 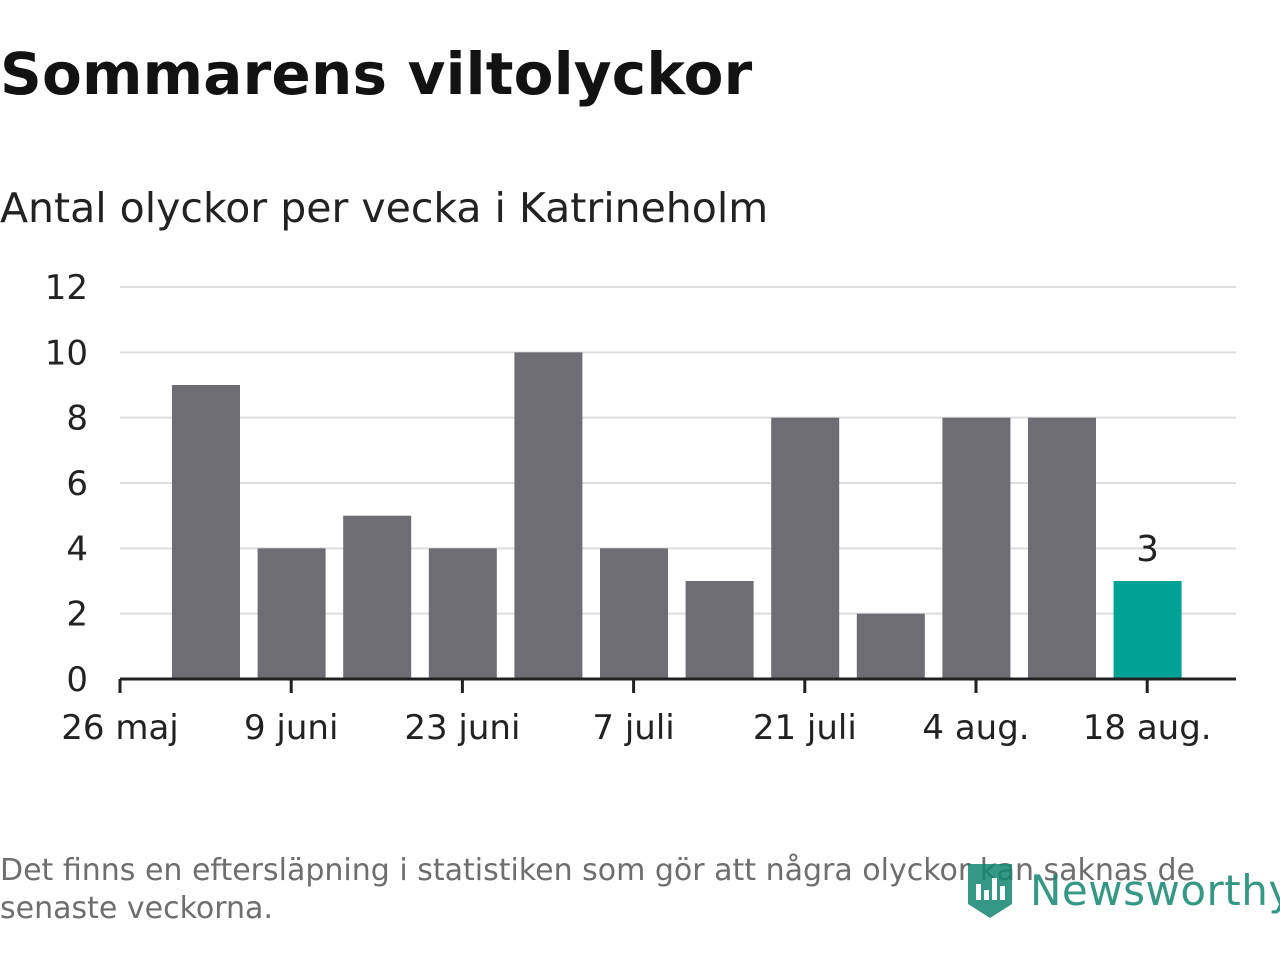 What do you see at coordinates (77, 615) in the screenshot?
I see `y-tick-label: 2` at bounding box center [77, 615].